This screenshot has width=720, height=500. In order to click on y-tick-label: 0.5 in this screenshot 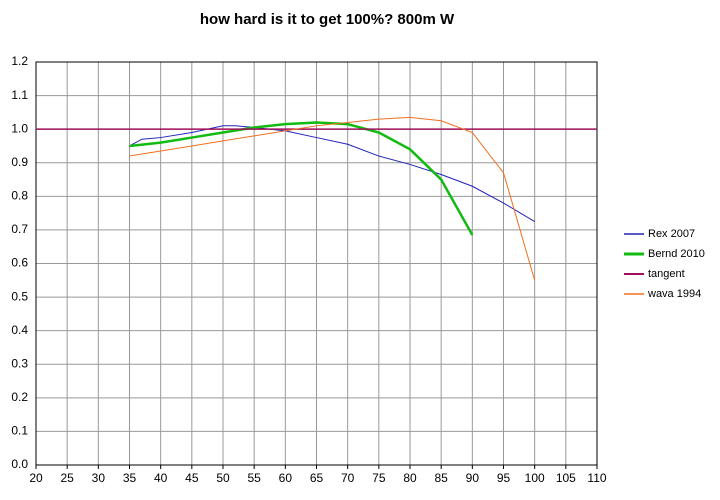, I will do `click(19, 296)`.